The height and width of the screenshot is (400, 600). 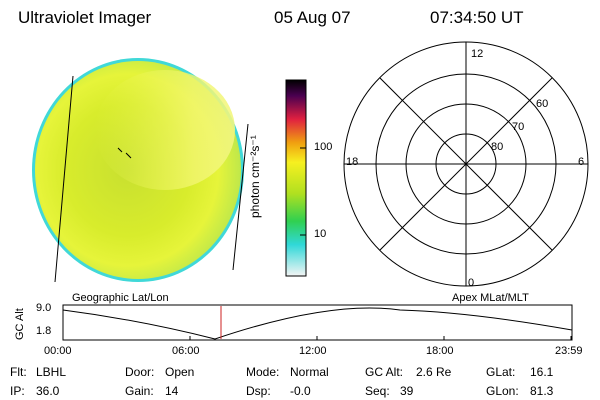 I want to click on colorbar-unit-label: photon cm⁻²s⁻¹, so click(x=255, y=176).